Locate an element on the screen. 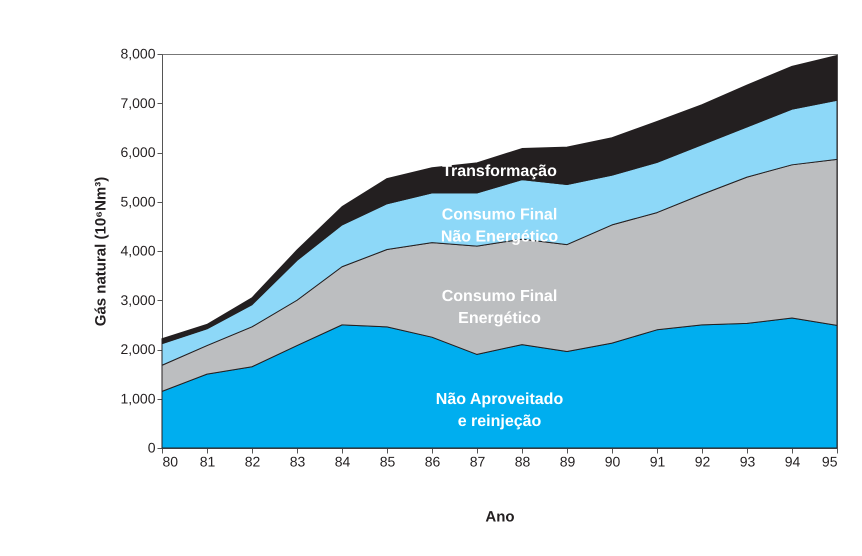  x-tick-label: 83 is located at coordinates (298, 462).